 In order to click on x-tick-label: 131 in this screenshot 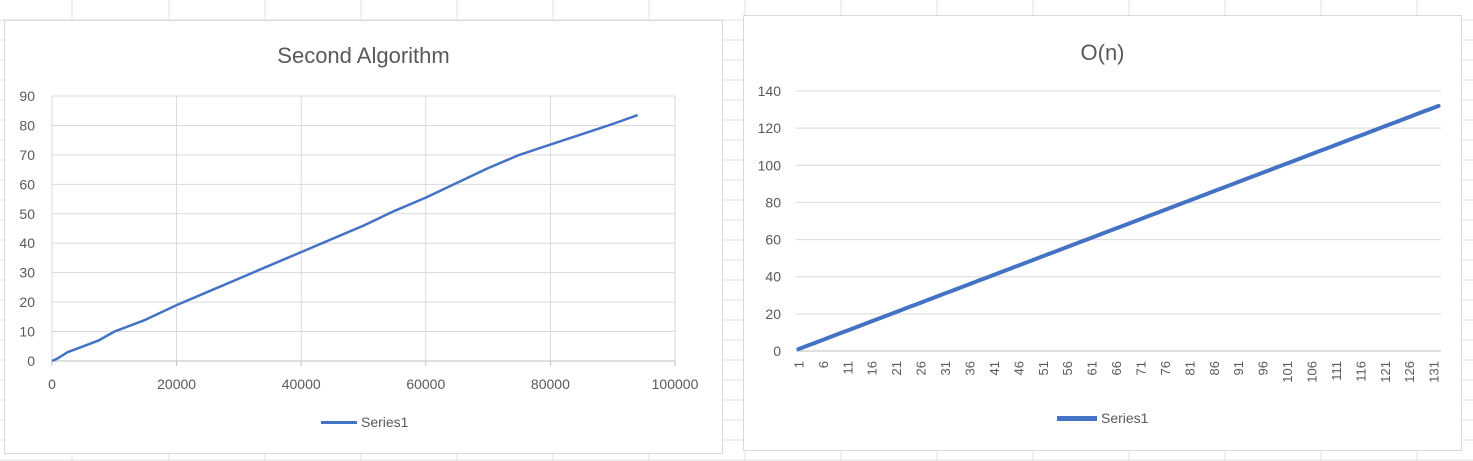, I will do `click(1434, 372)`.